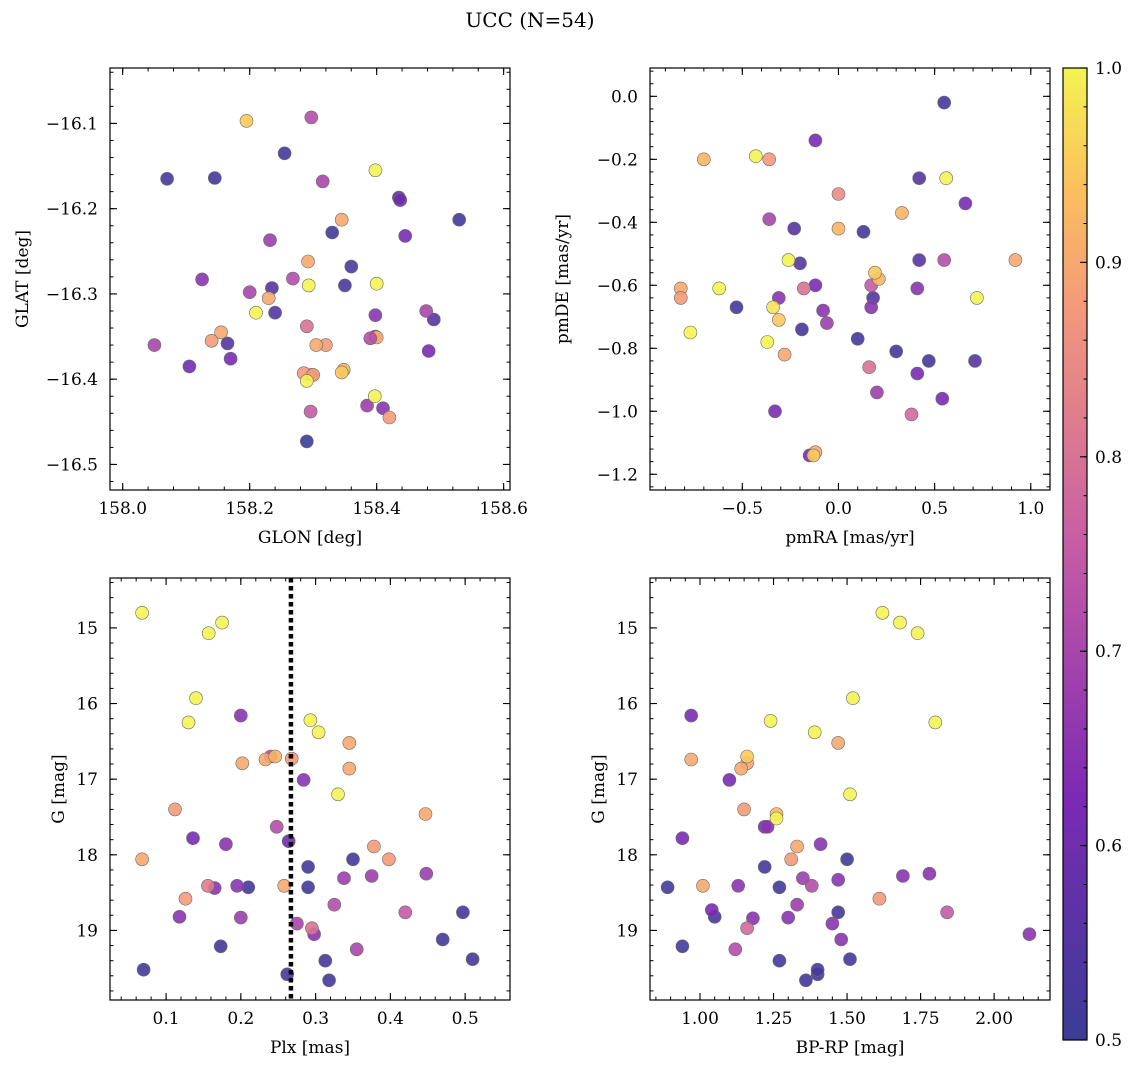  I want to click on x-axis-label: GLON [deg], so click(310, 538).